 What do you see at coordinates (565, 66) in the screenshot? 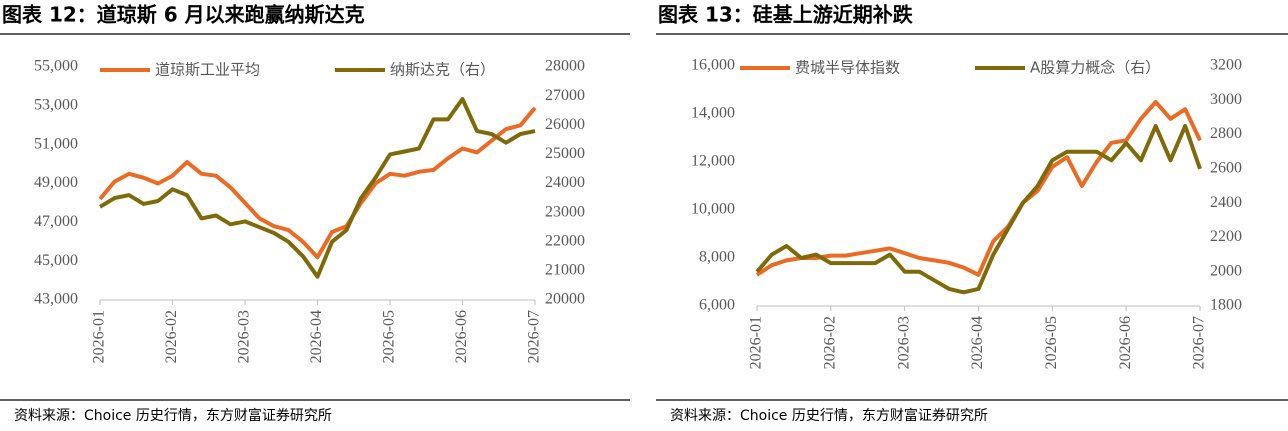
I see `y2-tick-label: 28000` at bounding box center [565, 66].